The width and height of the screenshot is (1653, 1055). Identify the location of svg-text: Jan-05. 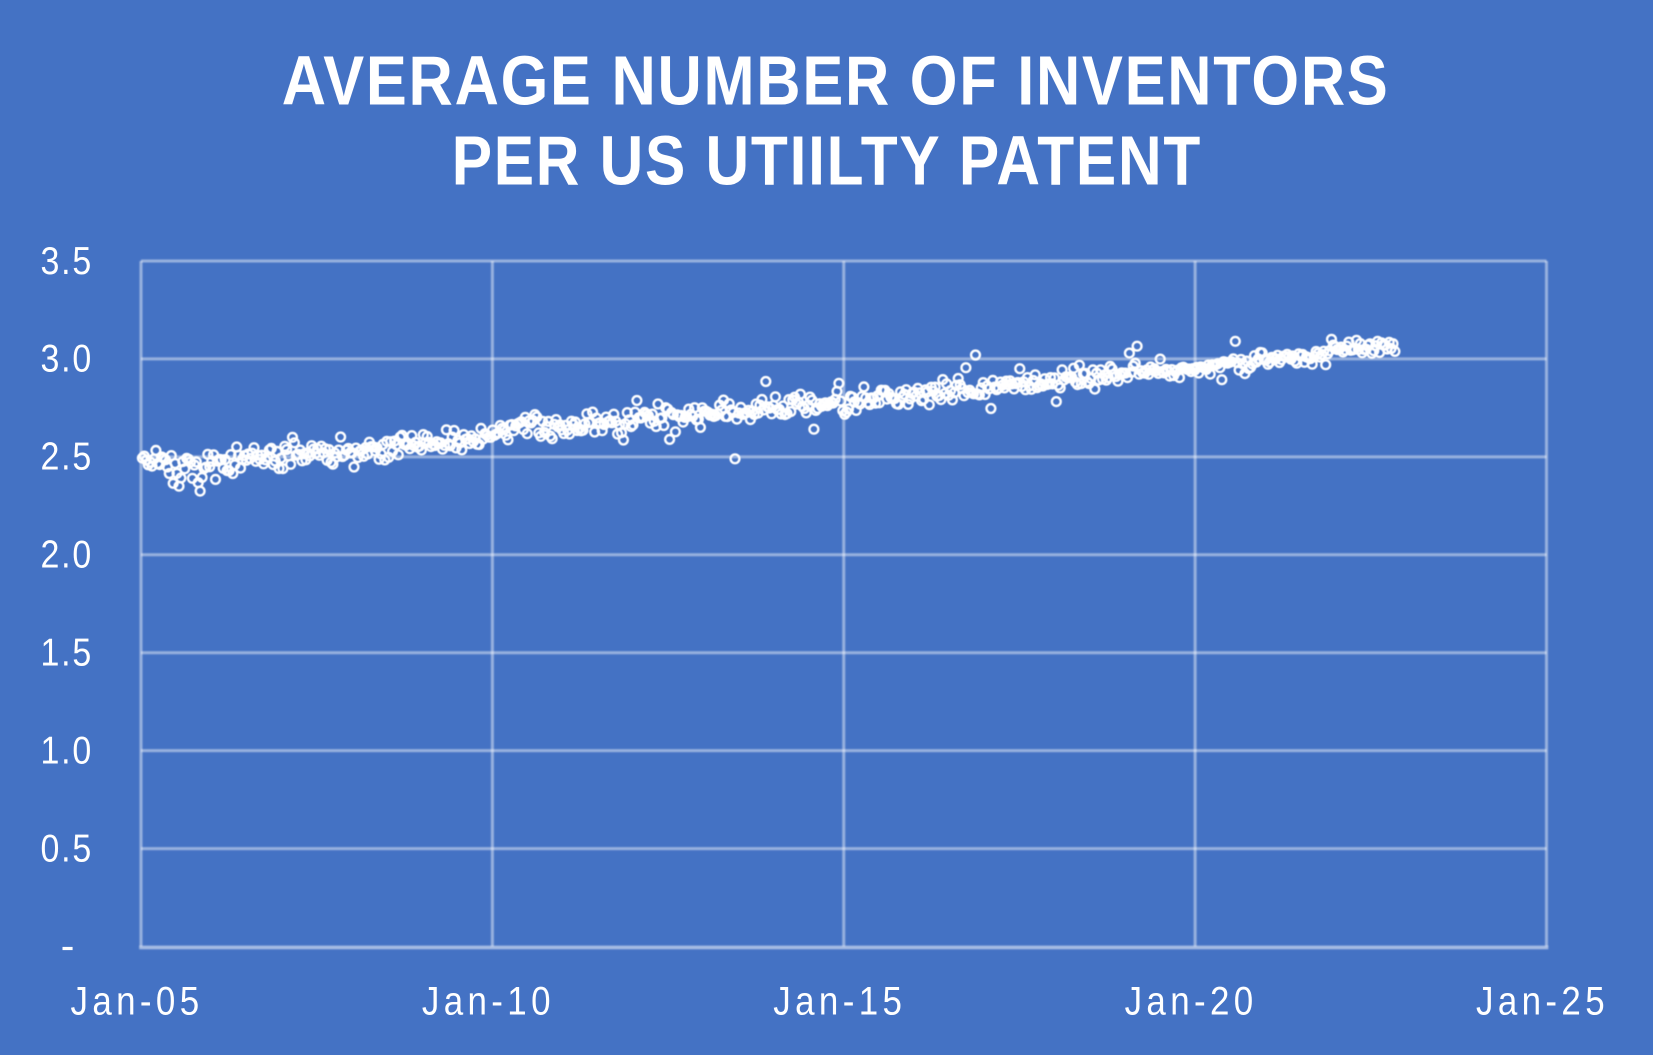
(137, 1002).